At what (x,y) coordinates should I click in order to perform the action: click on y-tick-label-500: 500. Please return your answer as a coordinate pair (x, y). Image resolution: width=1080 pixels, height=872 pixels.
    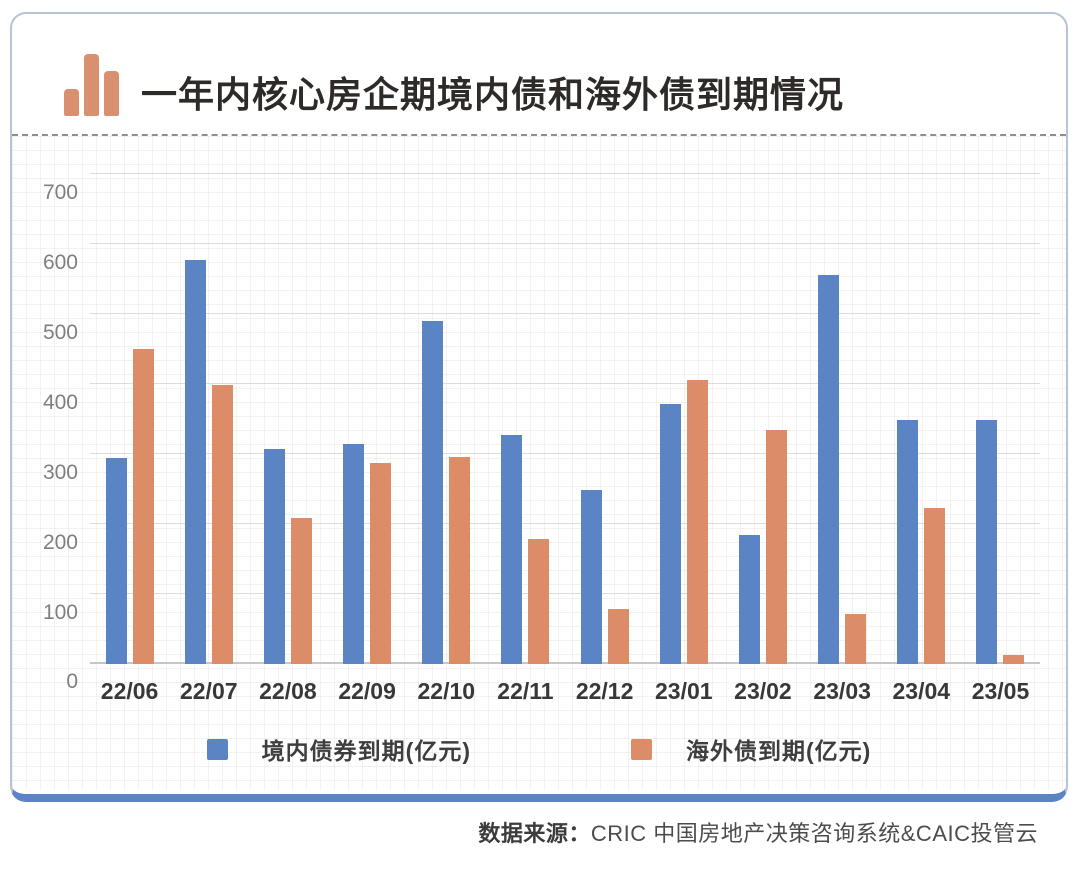
    Looking at the image, I should click on (60, 332).